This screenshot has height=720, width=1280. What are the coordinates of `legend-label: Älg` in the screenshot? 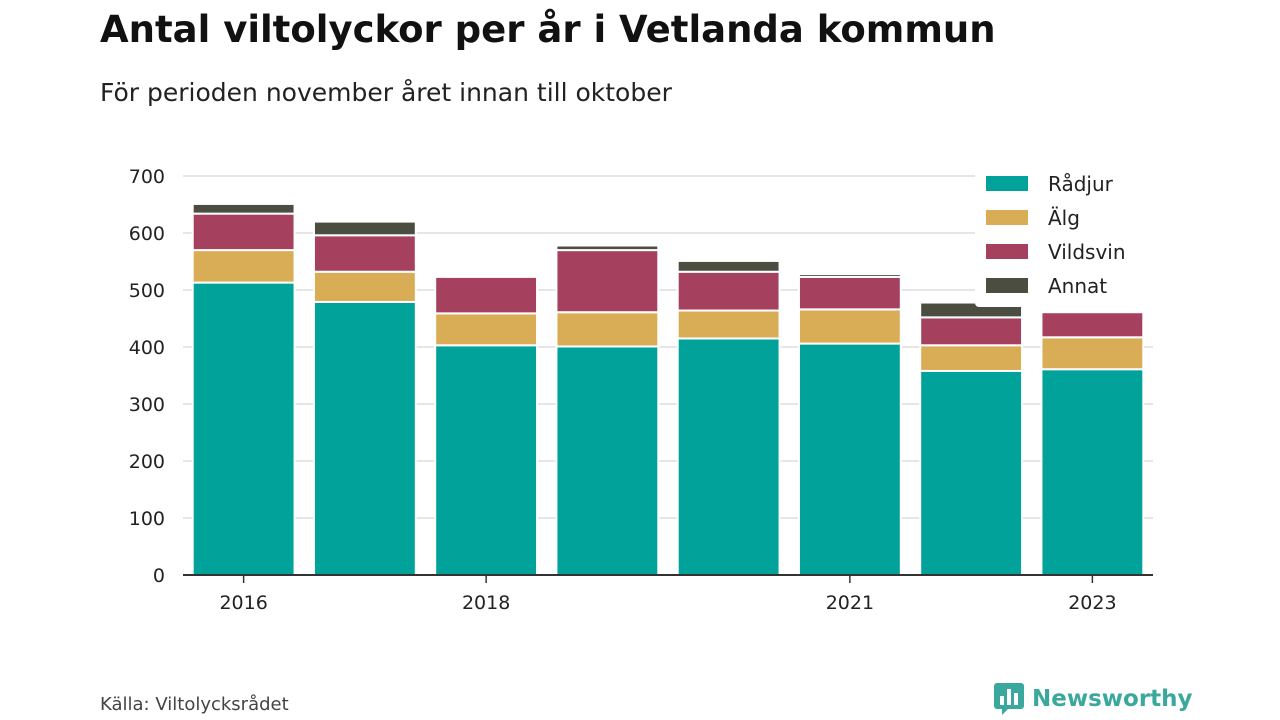 It's located at (1064, 218).